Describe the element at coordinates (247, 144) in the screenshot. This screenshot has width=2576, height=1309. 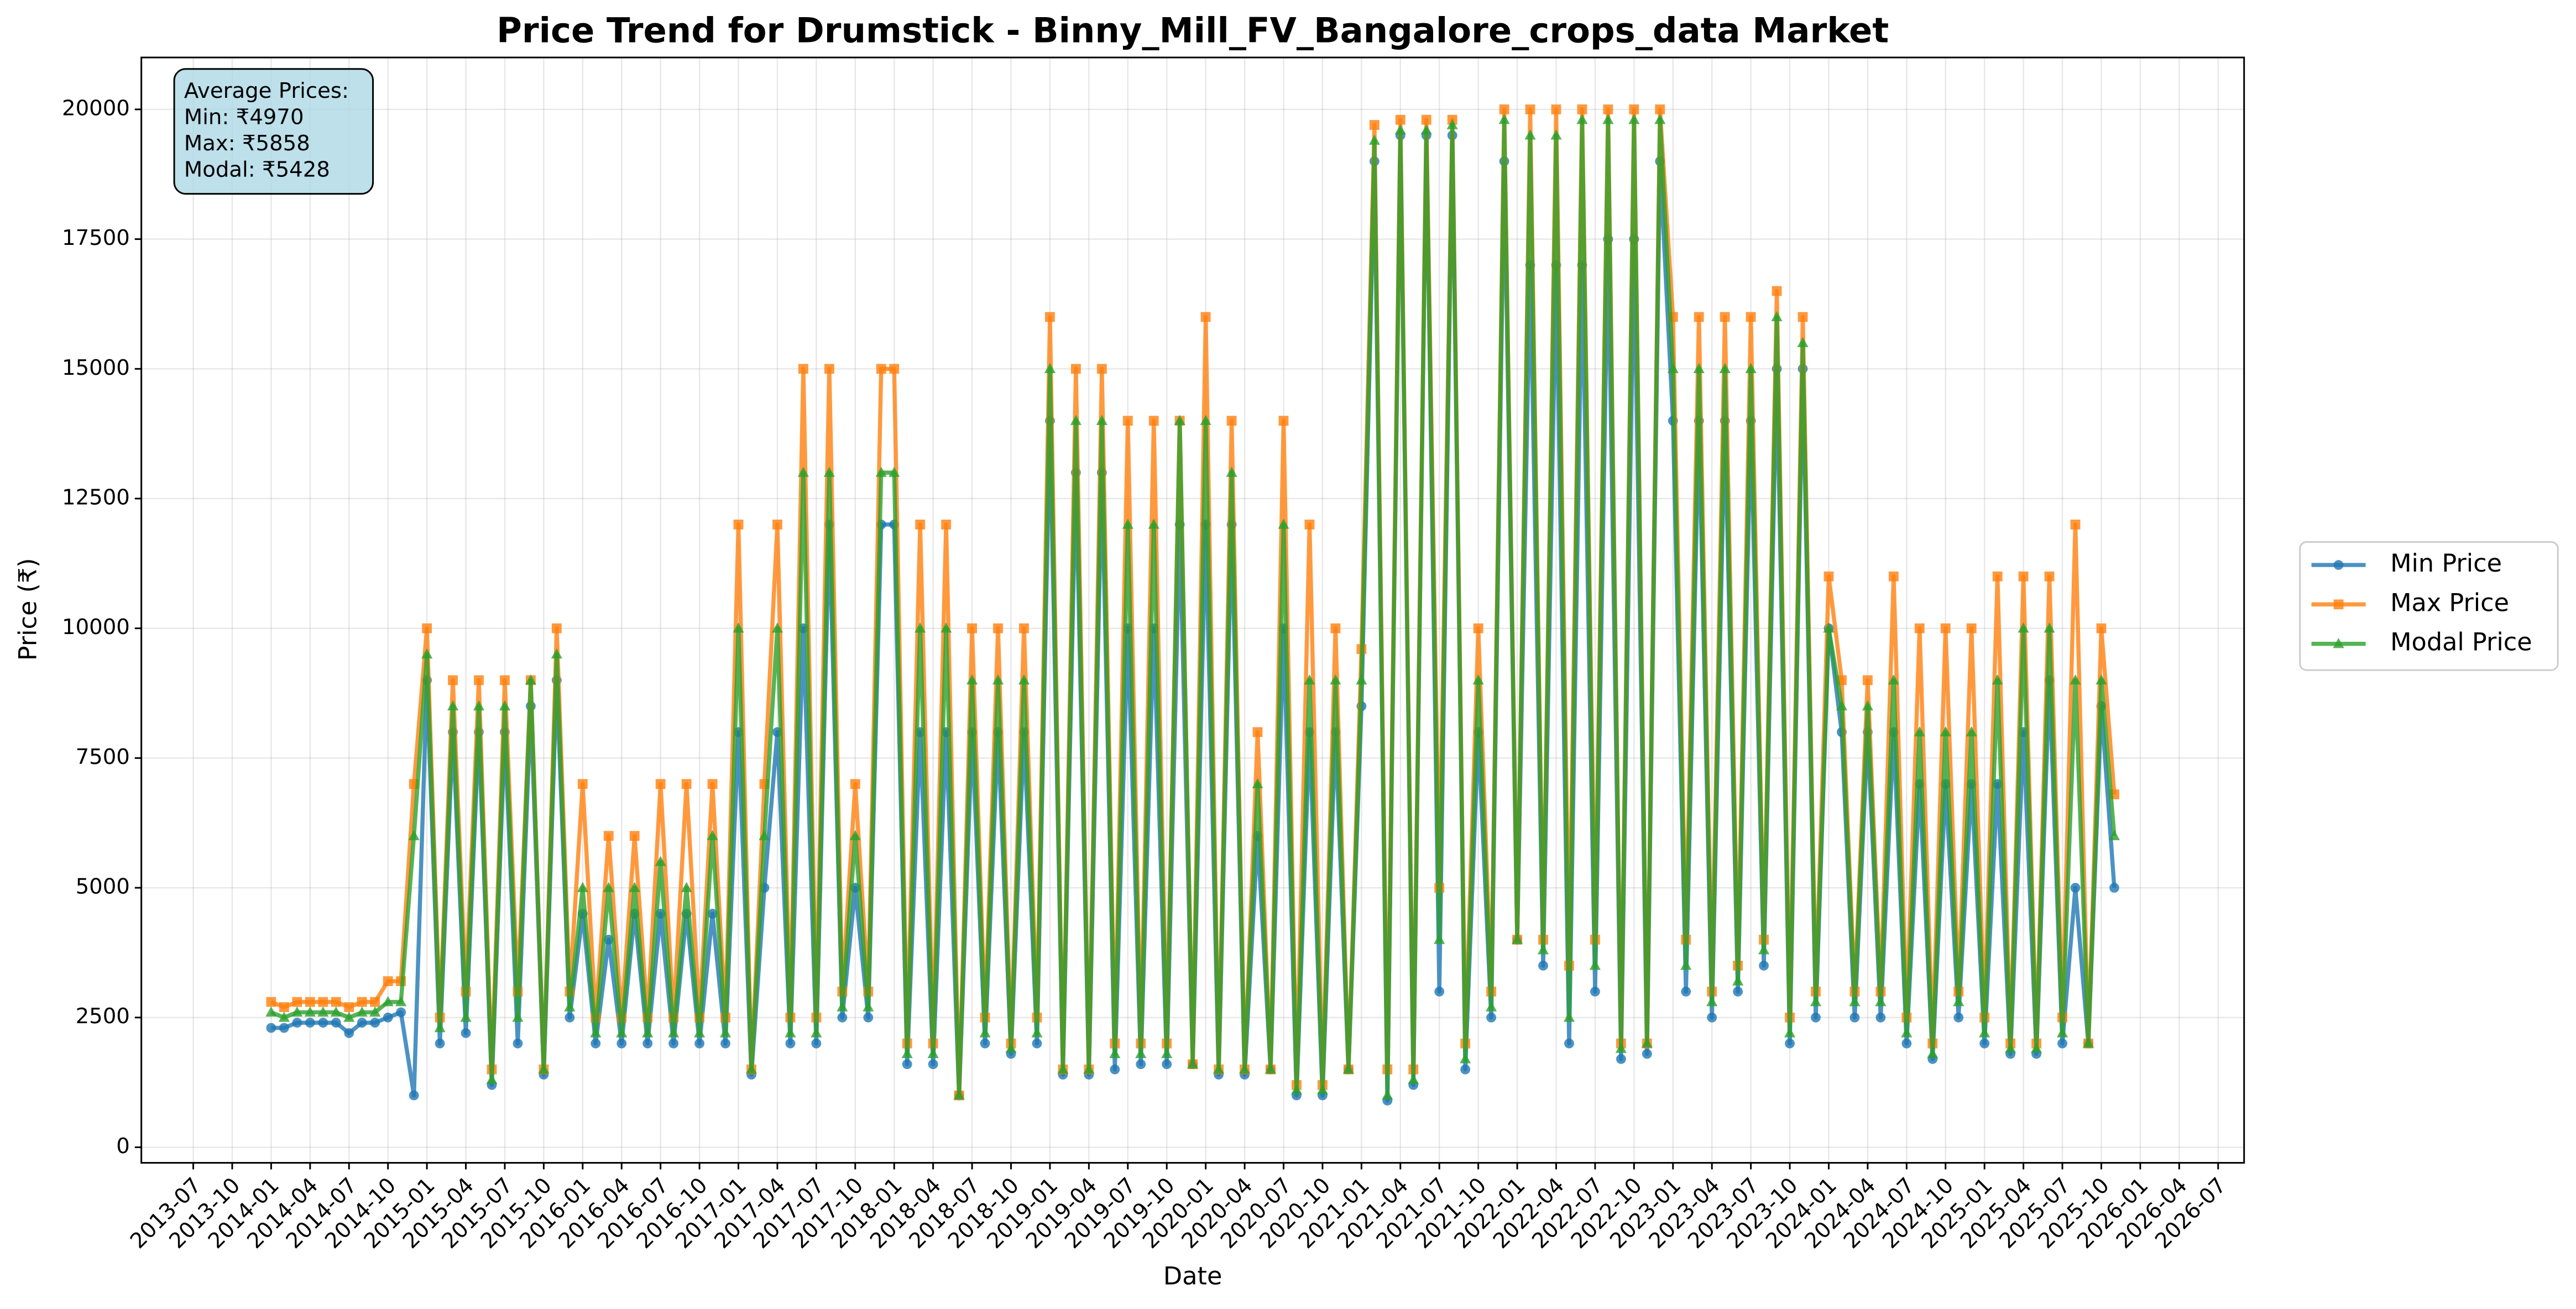
I see `annotation-text: Max: ₹5858` at that location.